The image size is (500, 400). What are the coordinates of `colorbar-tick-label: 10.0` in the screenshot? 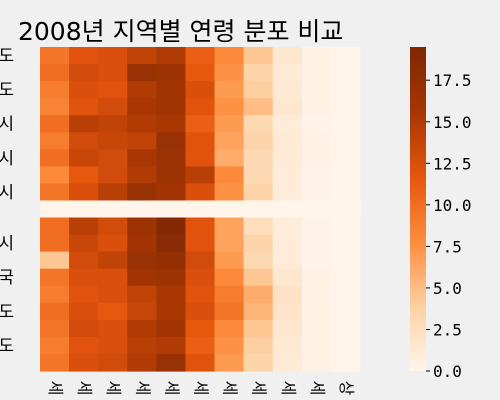 It's located at (452, 205).